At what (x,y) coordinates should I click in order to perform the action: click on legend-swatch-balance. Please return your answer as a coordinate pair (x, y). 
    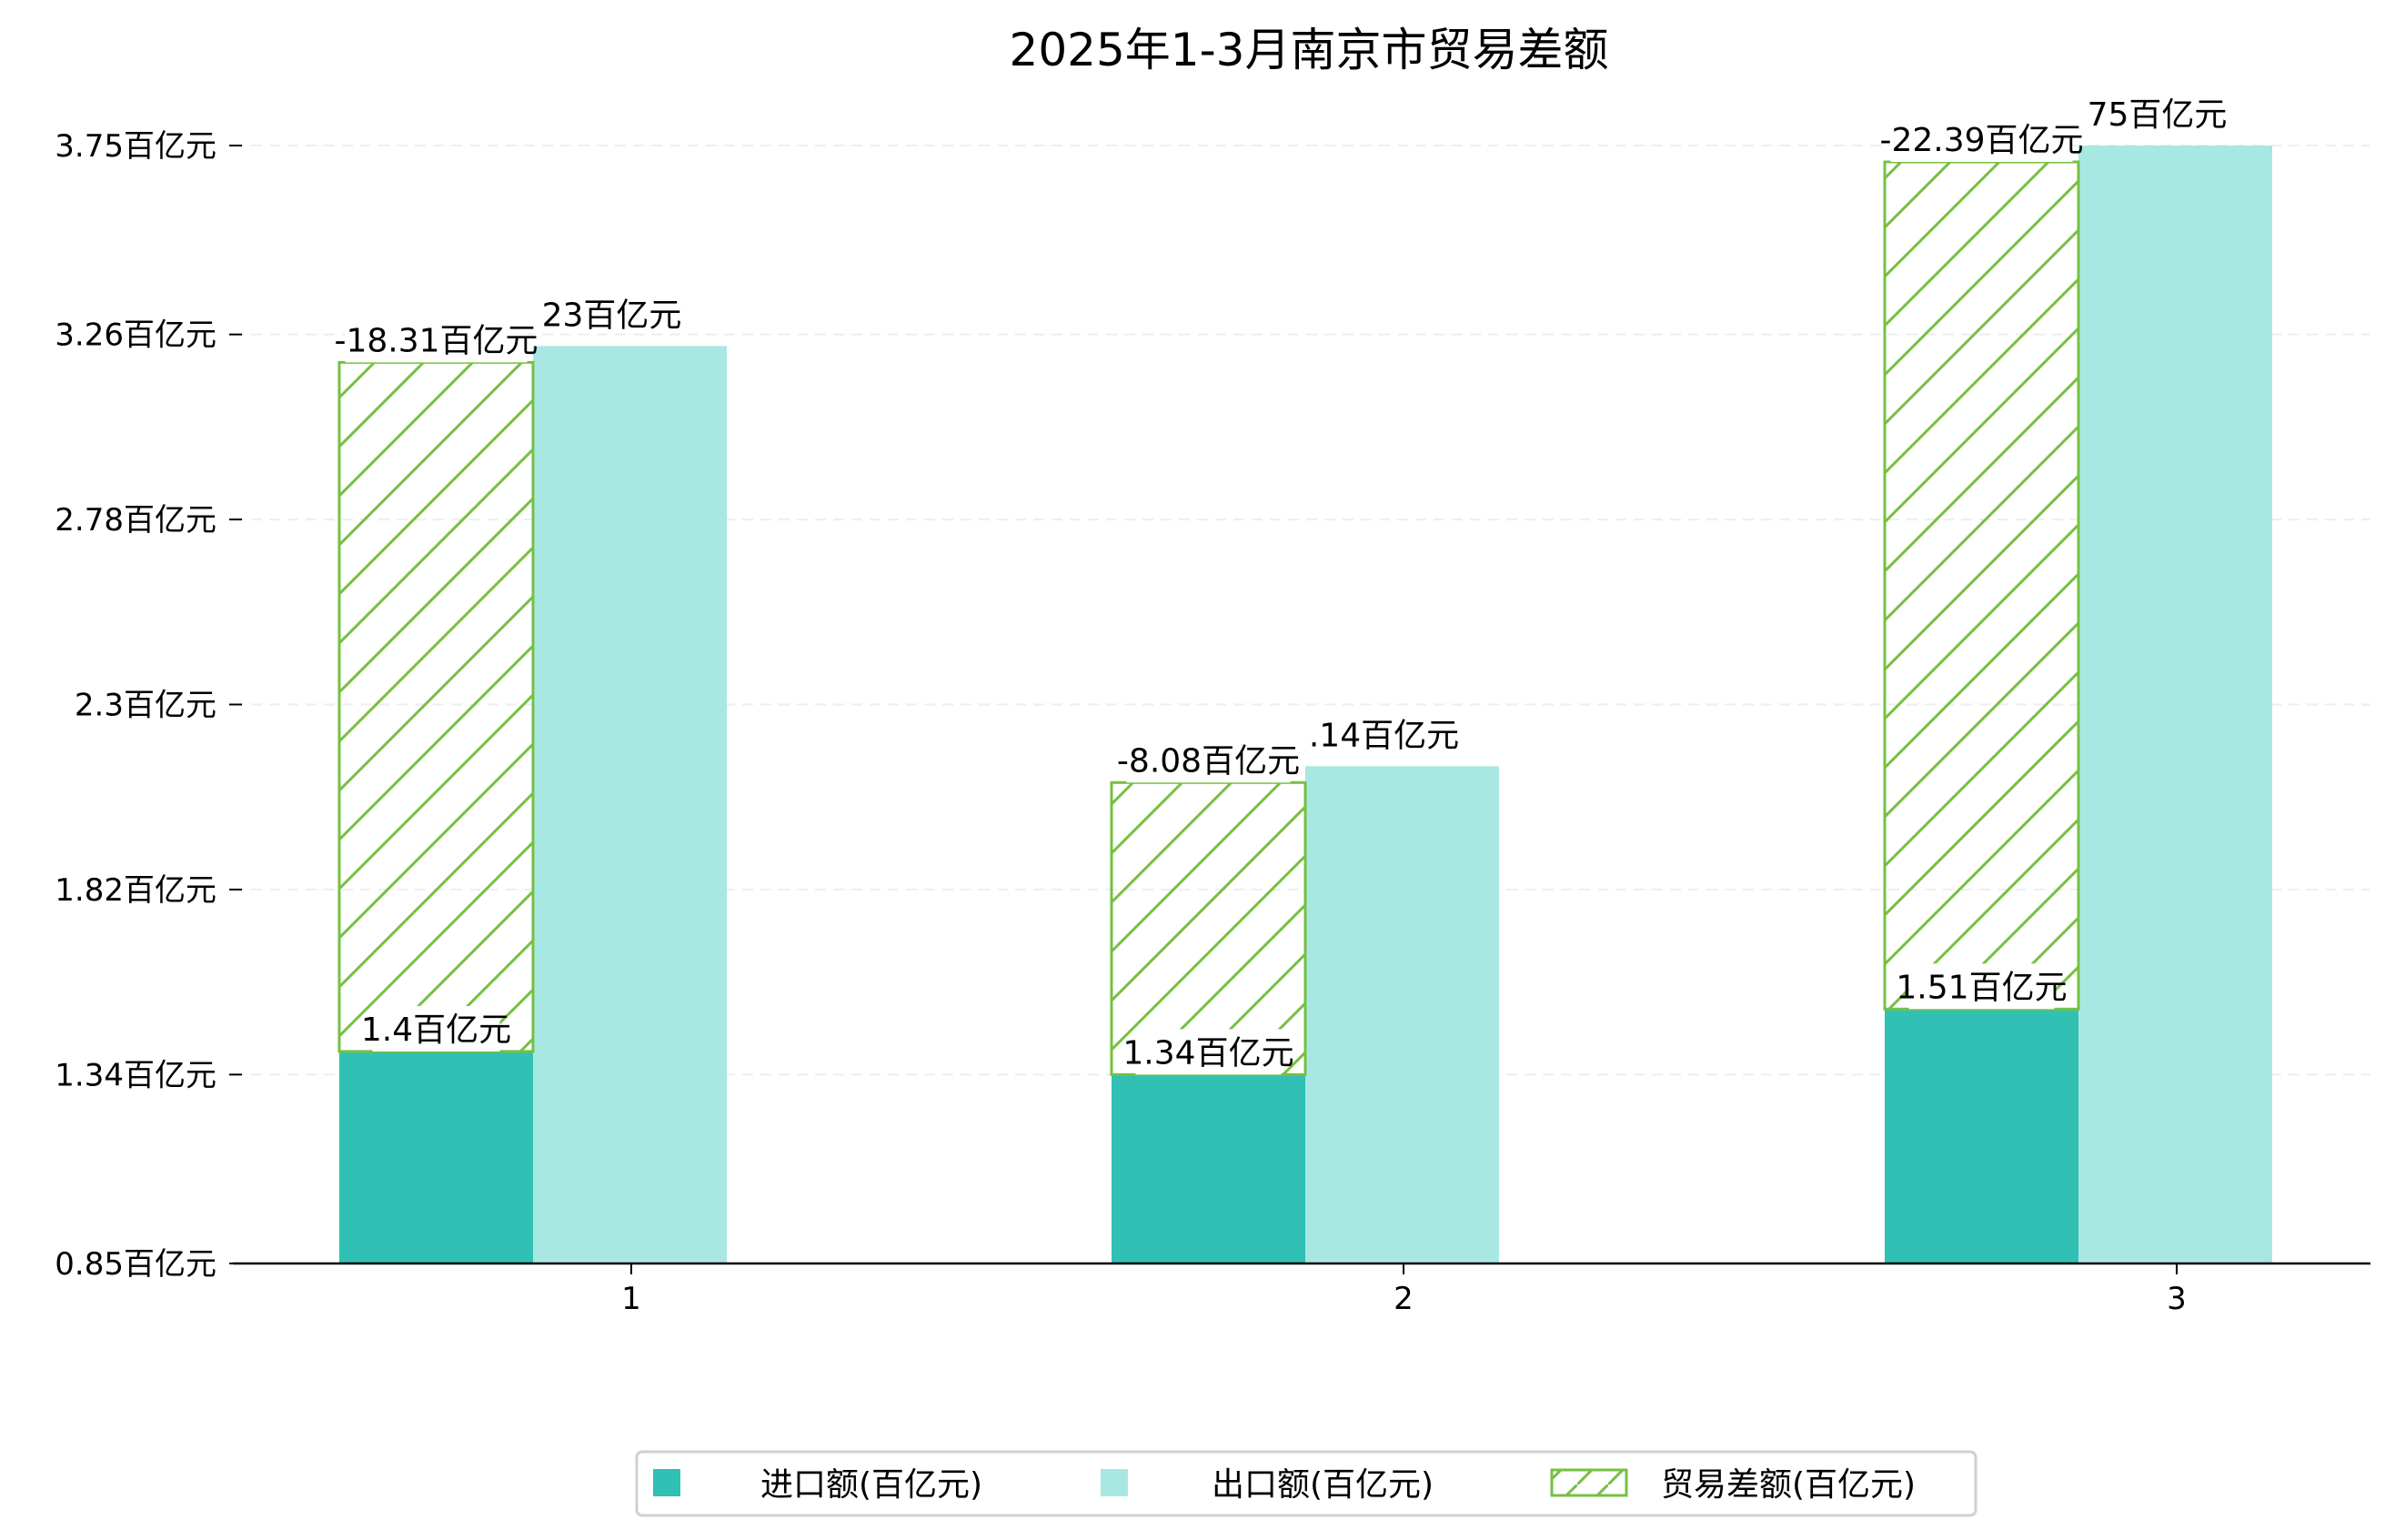
    Looking at the image, I should click on (1589, 1482).